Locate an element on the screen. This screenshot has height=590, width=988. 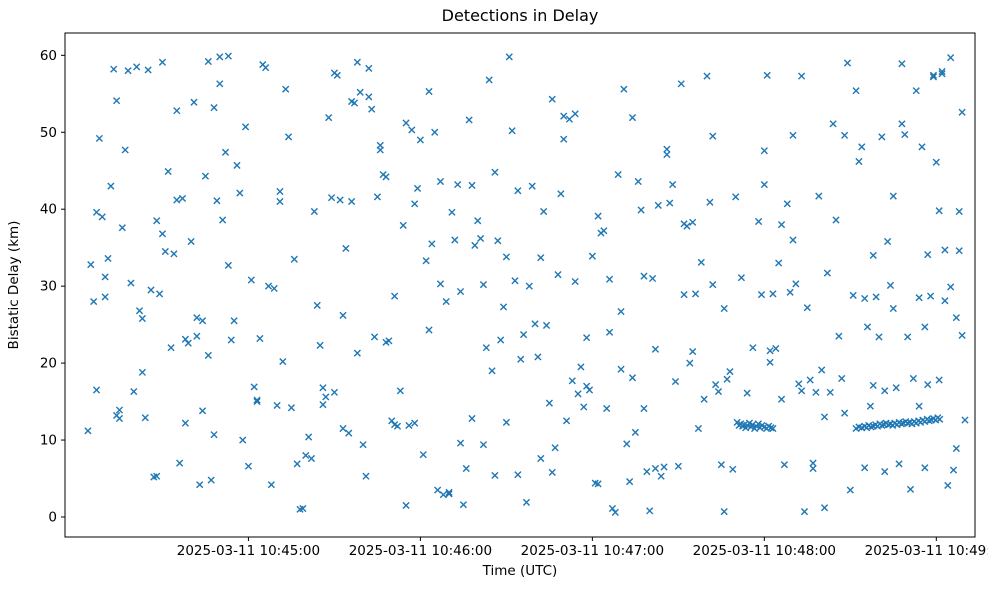
y-tick-label: 30 is located at coordinates (48, 287).